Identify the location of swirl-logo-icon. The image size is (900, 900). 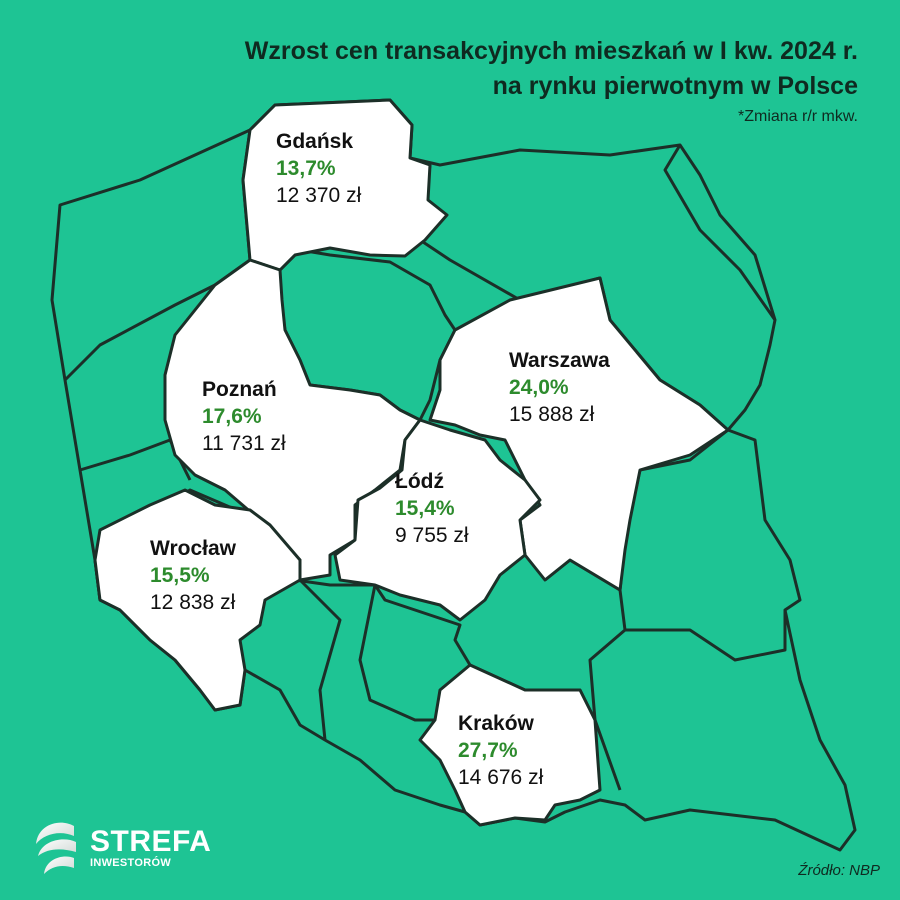
(56, 848).